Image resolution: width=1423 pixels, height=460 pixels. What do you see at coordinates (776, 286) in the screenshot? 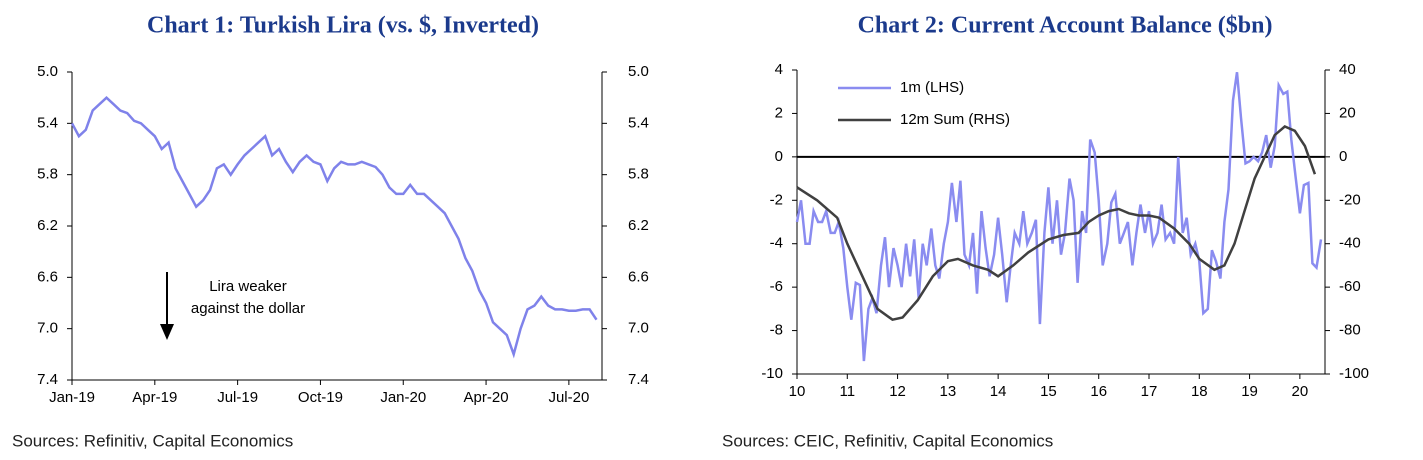
I see `y-tick-label: -6` at bounding box center [776, 286].